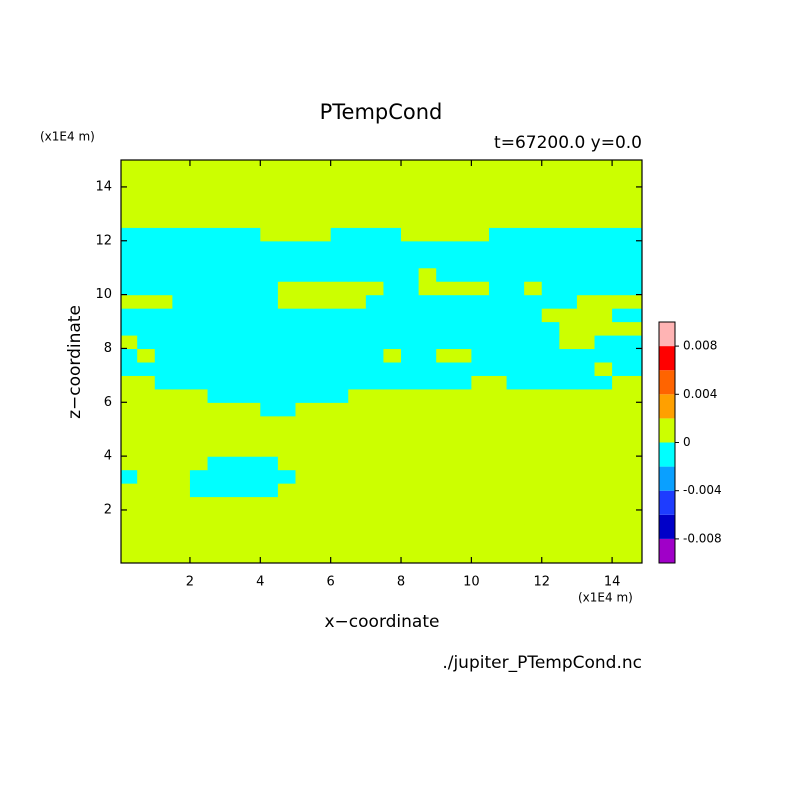  I want to click on subtitle: t=67200.0 y=0.0, so click(568, 143).